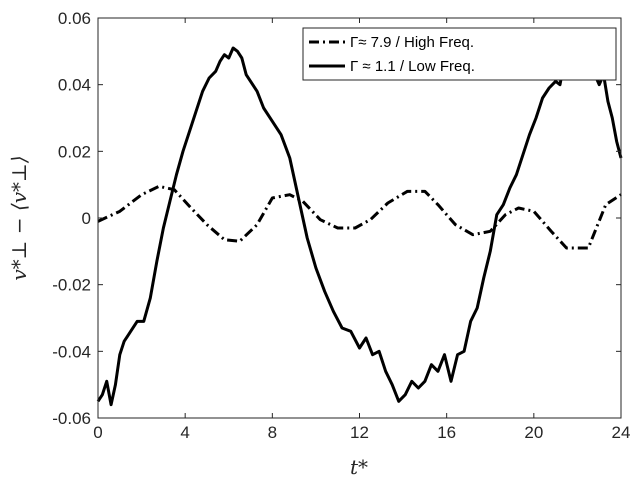 The image size is (634, 481). What do you see at coordinates (71, 418) in the screenshot?
I see `y-tick-label: -0.06` at bounding box center [71, 418].